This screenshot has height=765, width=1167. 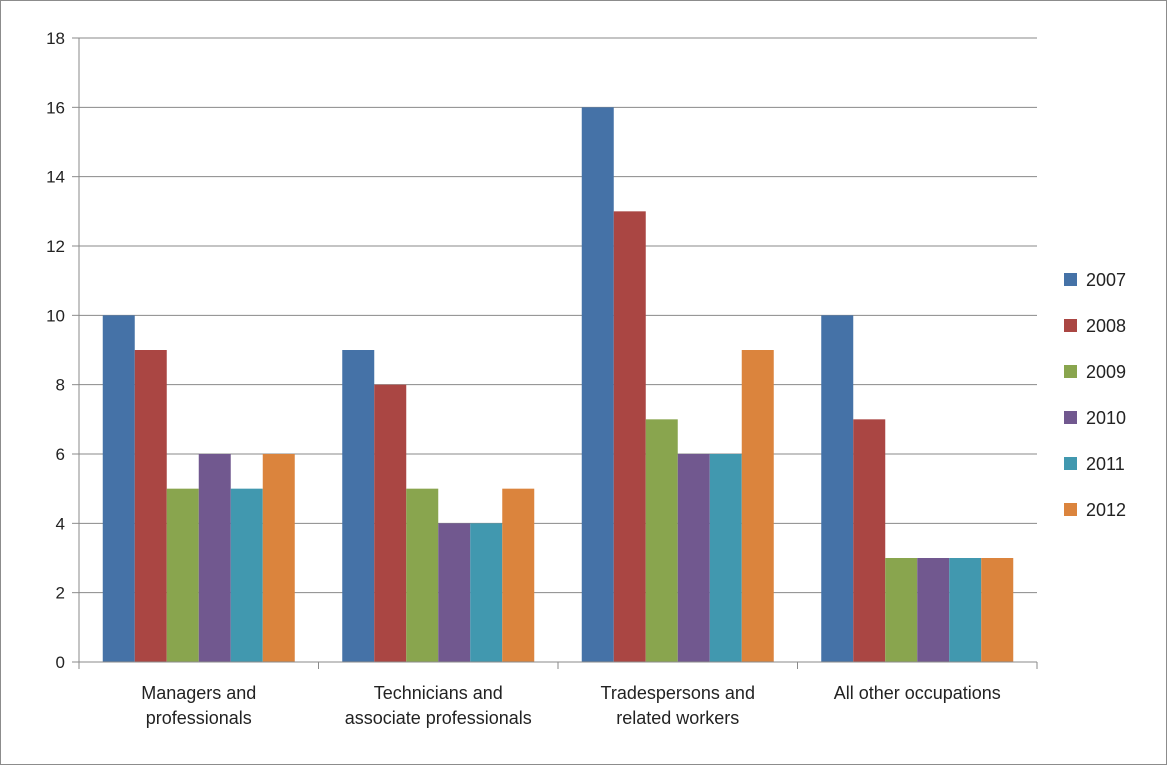 What do you see at coordinates (60, 454) in the screenshot?
I see `y-tick-label: 6` at bounding box center [60, 454].